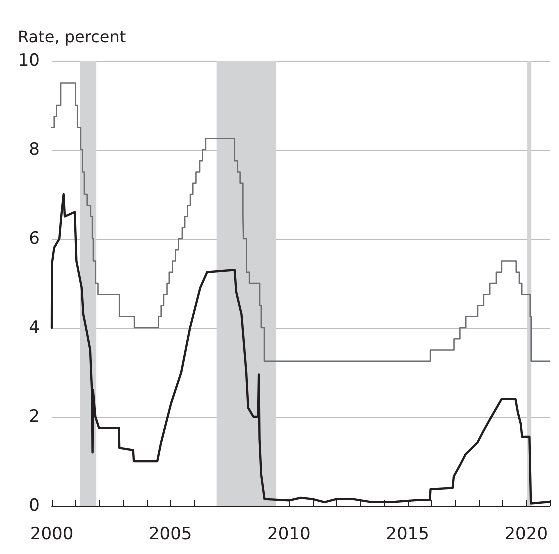  What do you see at coordinates (34, 239) in the screenshot?
I see `y-tick-label: 6` at bounding box center [34, 239].